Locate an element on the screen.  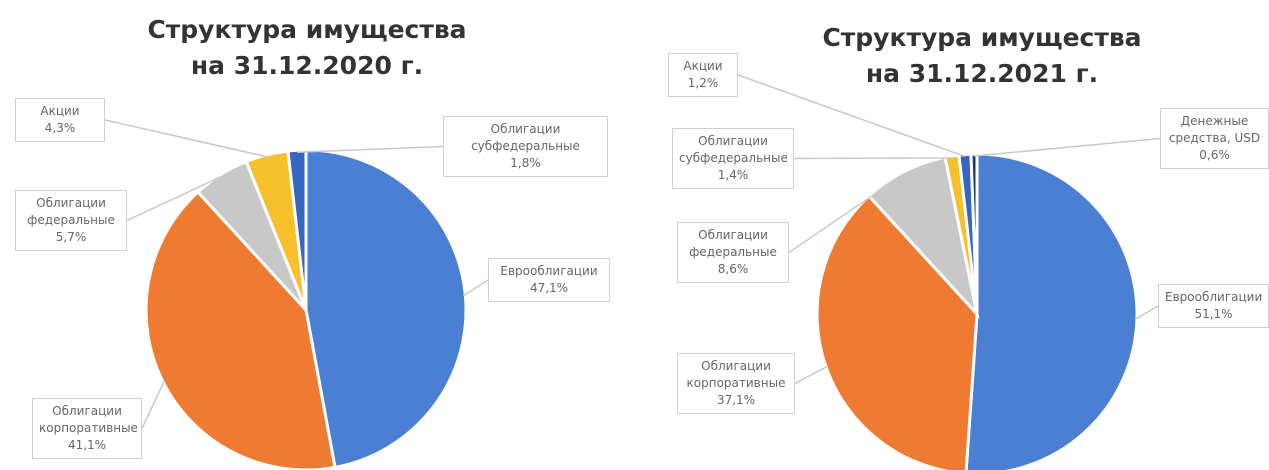
value-label: 41,1% is located at coordinates (87, 445).